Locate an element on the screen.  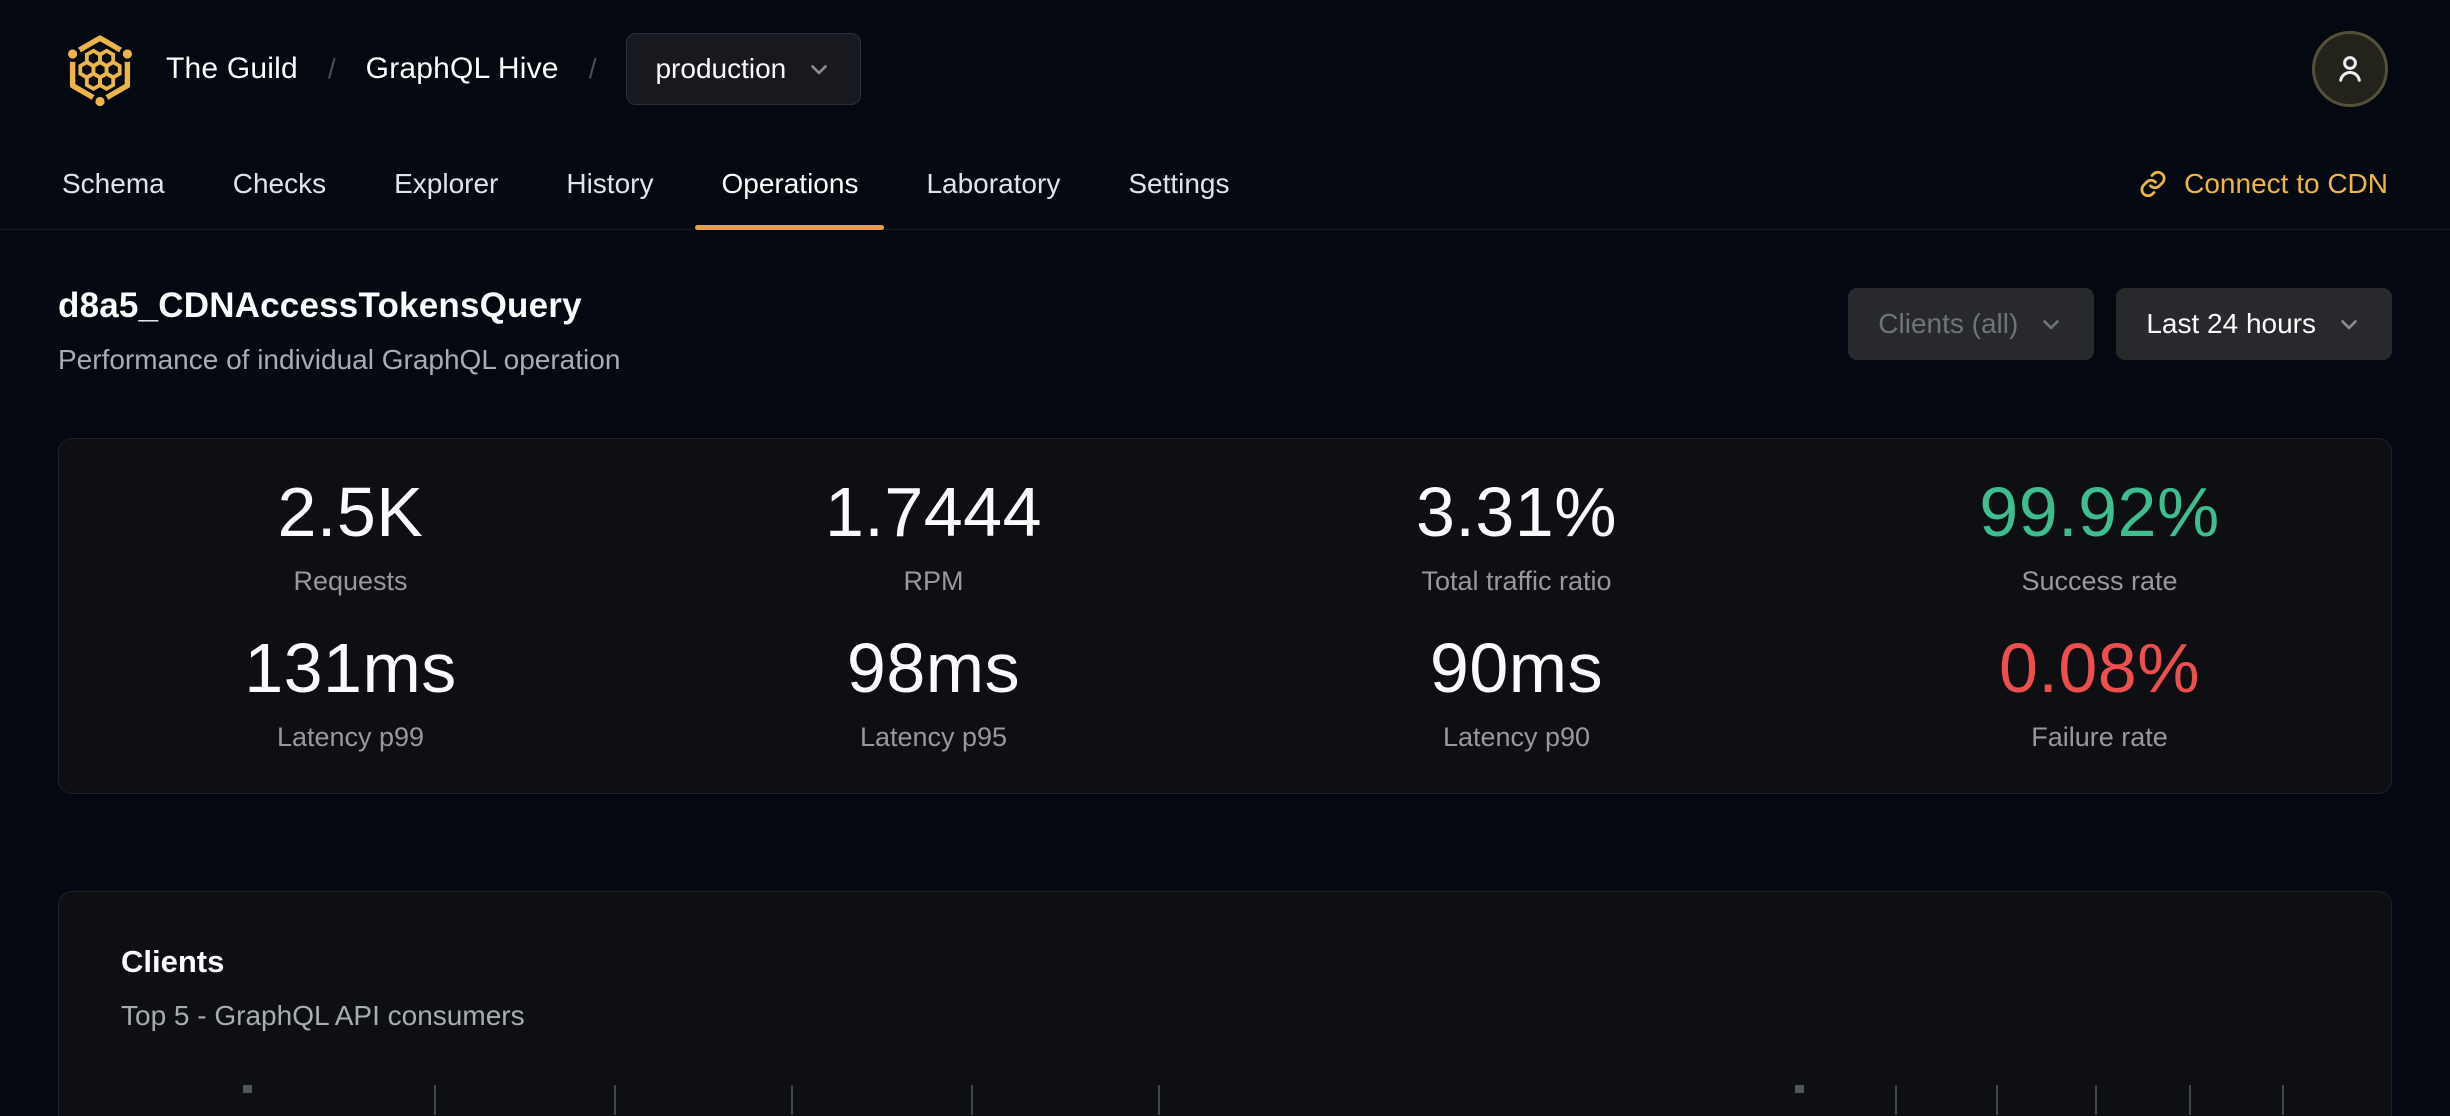
tab-label: Settings is located at coordinates (1179, 183).